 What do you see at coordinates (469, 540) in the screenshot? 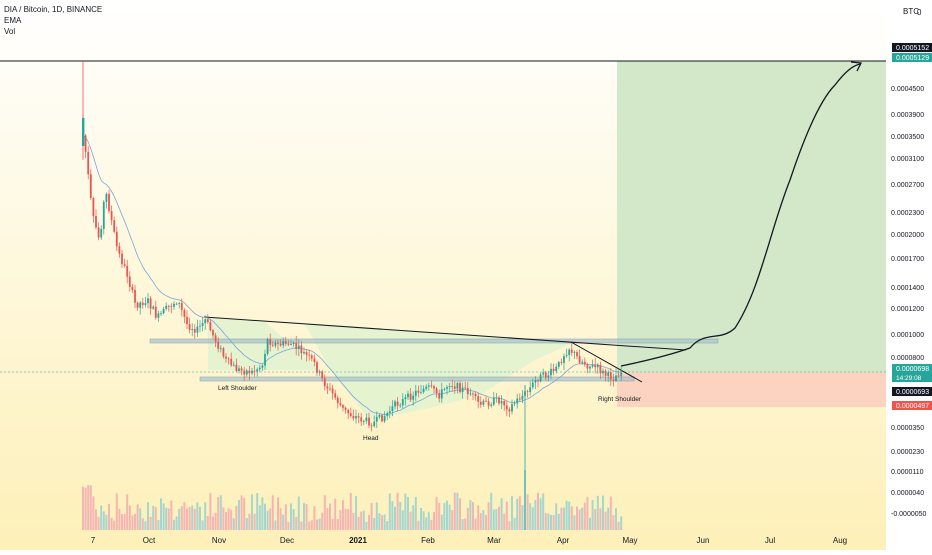
I see `time-axis-ticks: 7 Oct Nov Dec 2021 Feb Mar Apr May Jun Jul Aug` at bounding box center [469, 540].